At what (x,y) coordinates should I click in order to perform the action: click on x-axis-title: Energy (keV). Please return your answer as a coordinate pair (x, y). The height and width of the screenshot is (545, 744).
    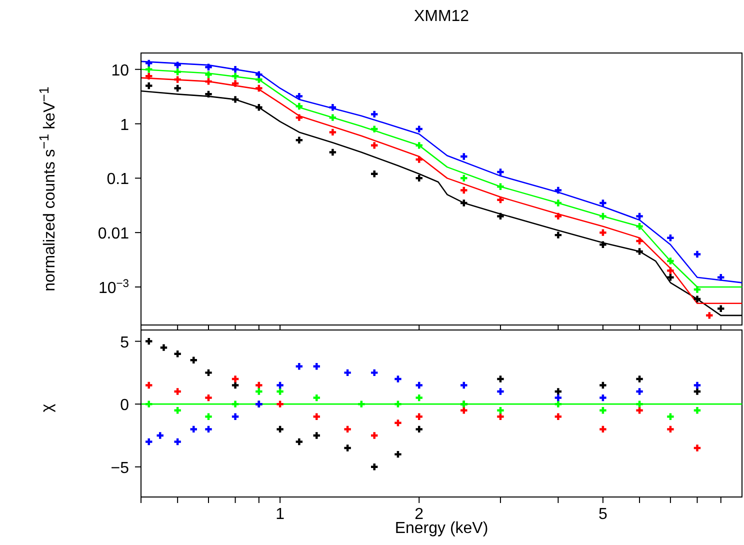
    Looking at the image, I should click on (441, 528).